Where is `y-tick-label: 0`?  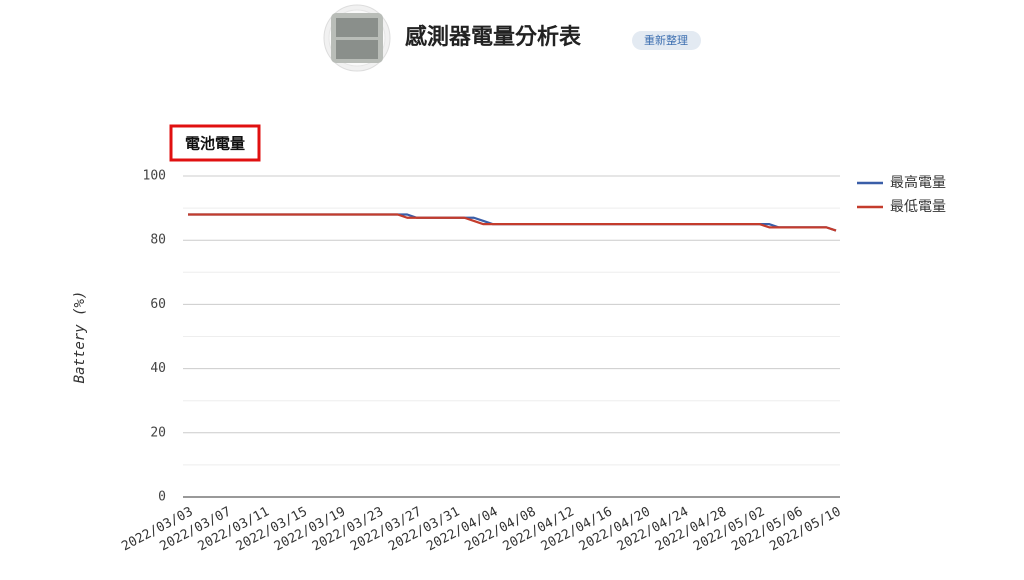 y-tick-label: 0 is located at coordinates (162, 497).